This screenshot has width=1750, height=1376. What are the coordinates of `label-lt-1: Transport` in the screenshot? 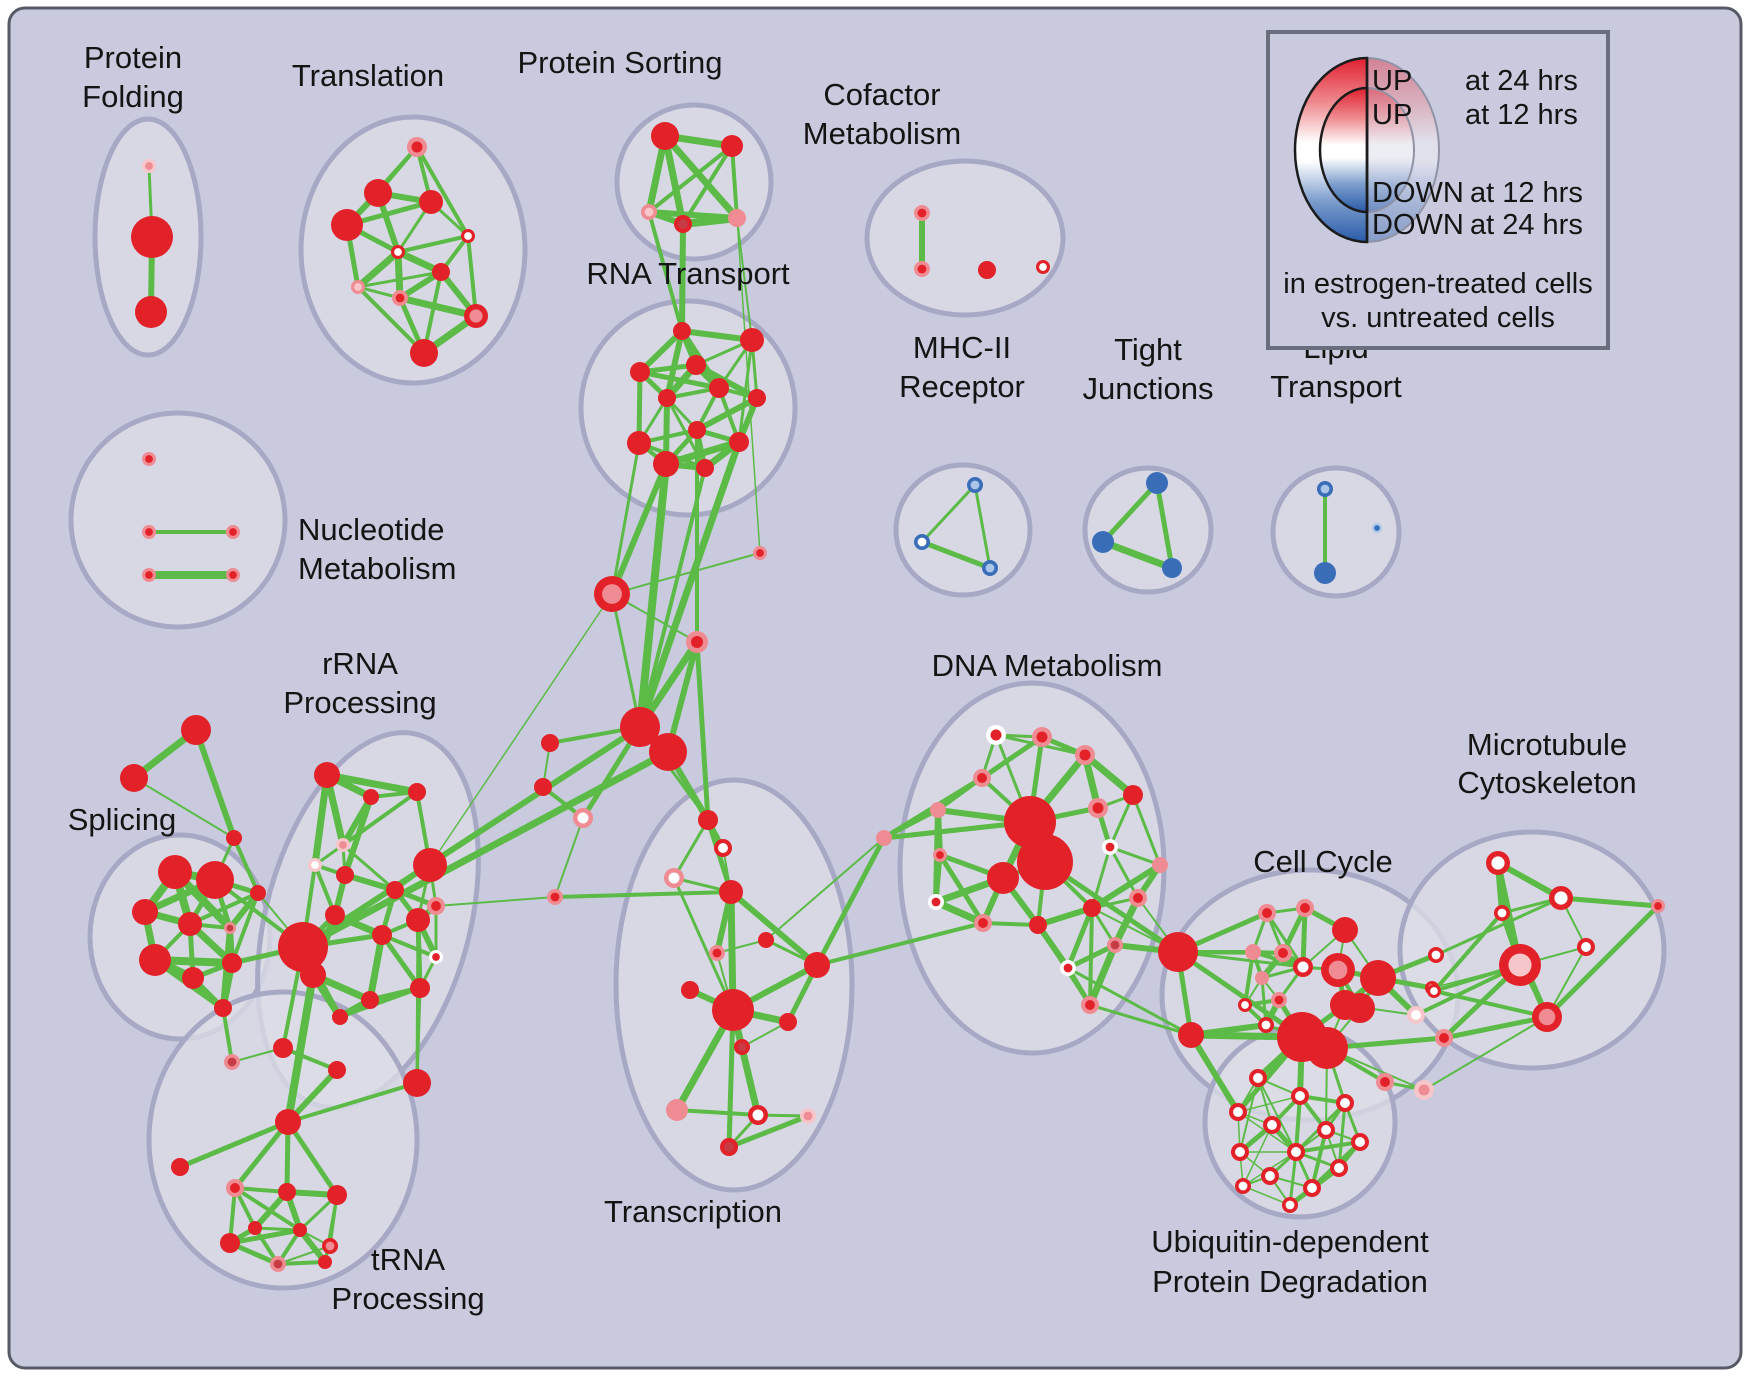 It's located at (1336, 386).